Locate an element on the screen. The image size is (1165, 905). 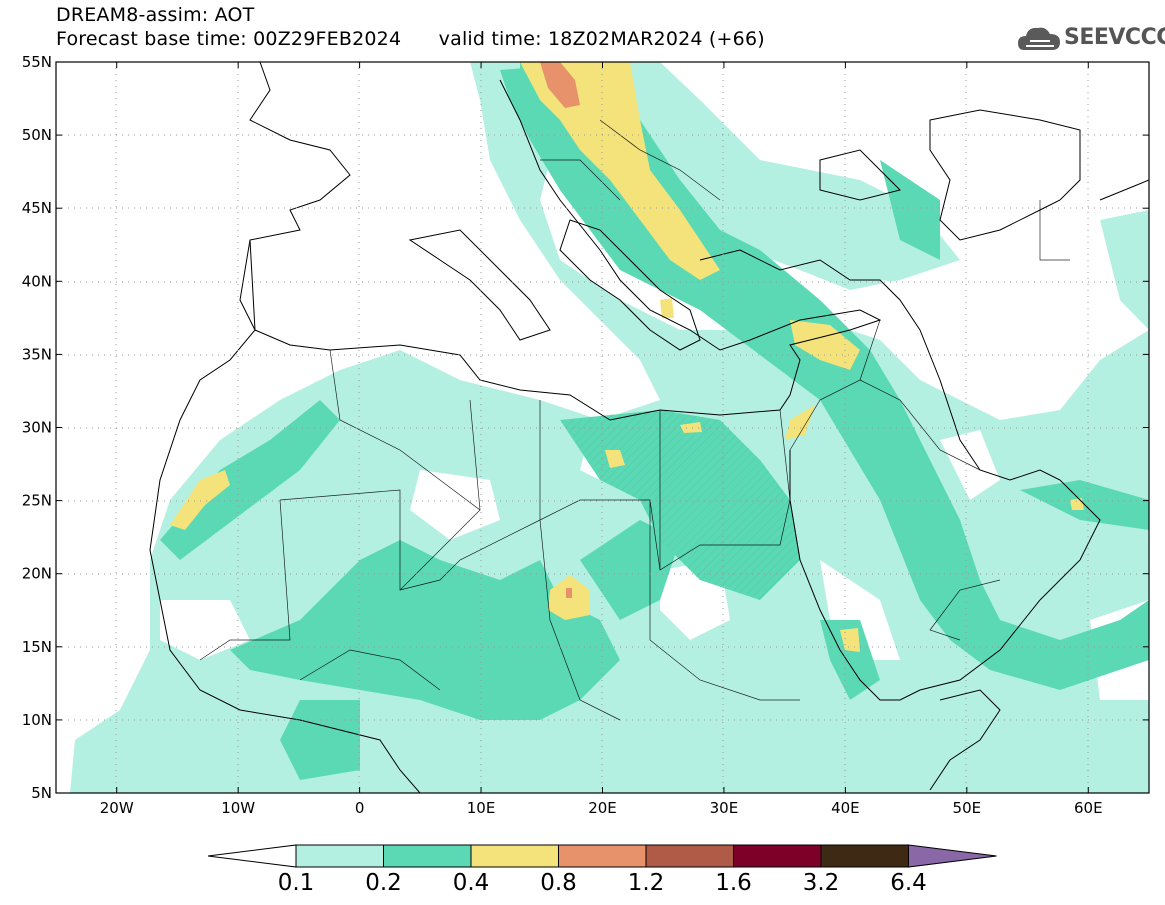
lon-label: 20W is located at coordinates (117, 808).